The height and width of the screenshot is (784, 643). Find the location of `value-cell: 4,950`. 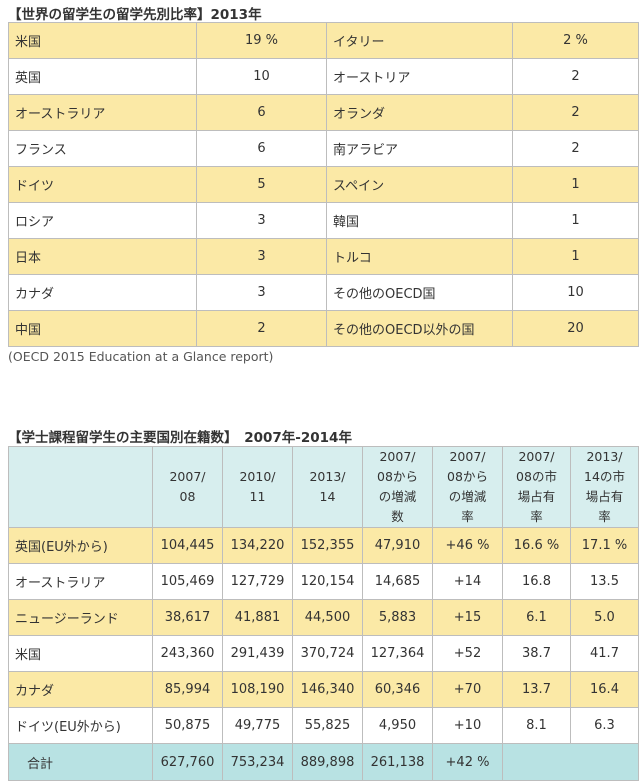

value-cell: 4,950 is located at coordinates (397, 725).